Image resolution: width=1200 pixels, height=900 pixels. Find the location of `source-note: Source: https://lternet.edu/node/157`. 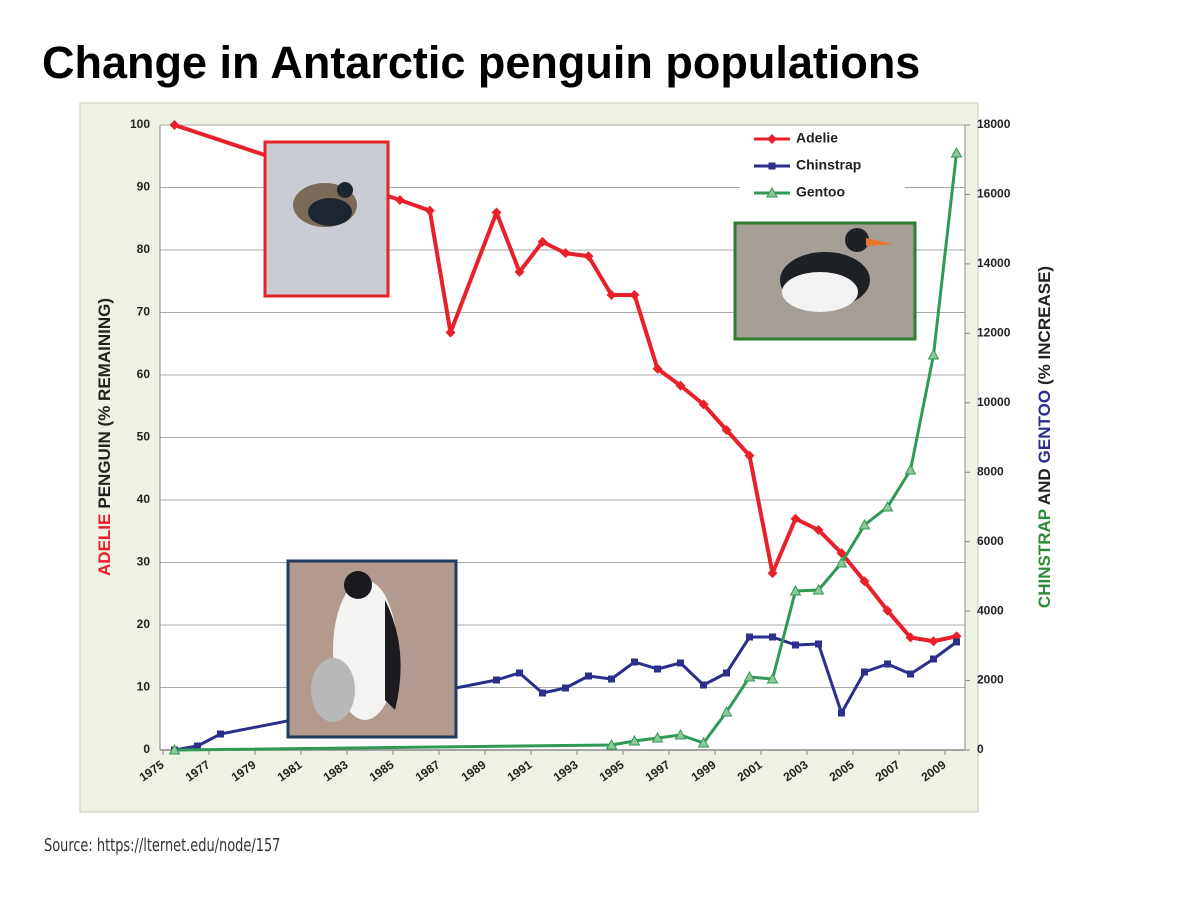

source-note: Source: https://lternet.edu/node/157 is located at coordinates (162, 844).